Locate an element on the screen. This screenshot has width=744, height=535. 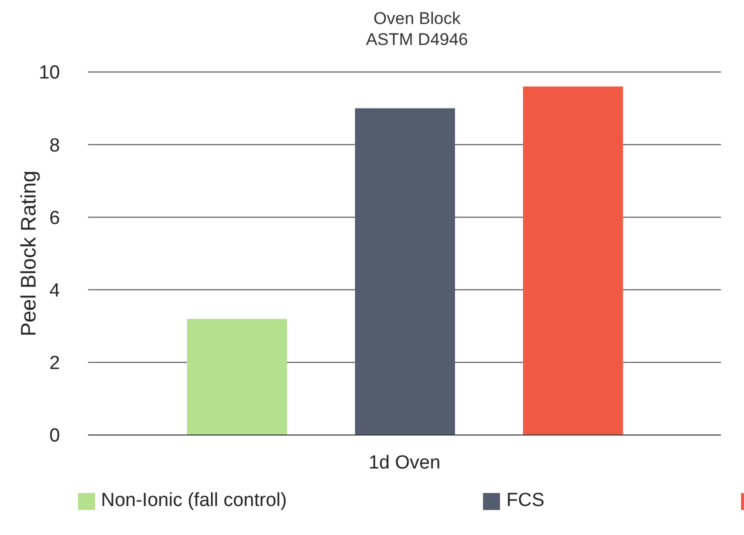
y-tick-label: 8 is located at coordinates (54, 145).